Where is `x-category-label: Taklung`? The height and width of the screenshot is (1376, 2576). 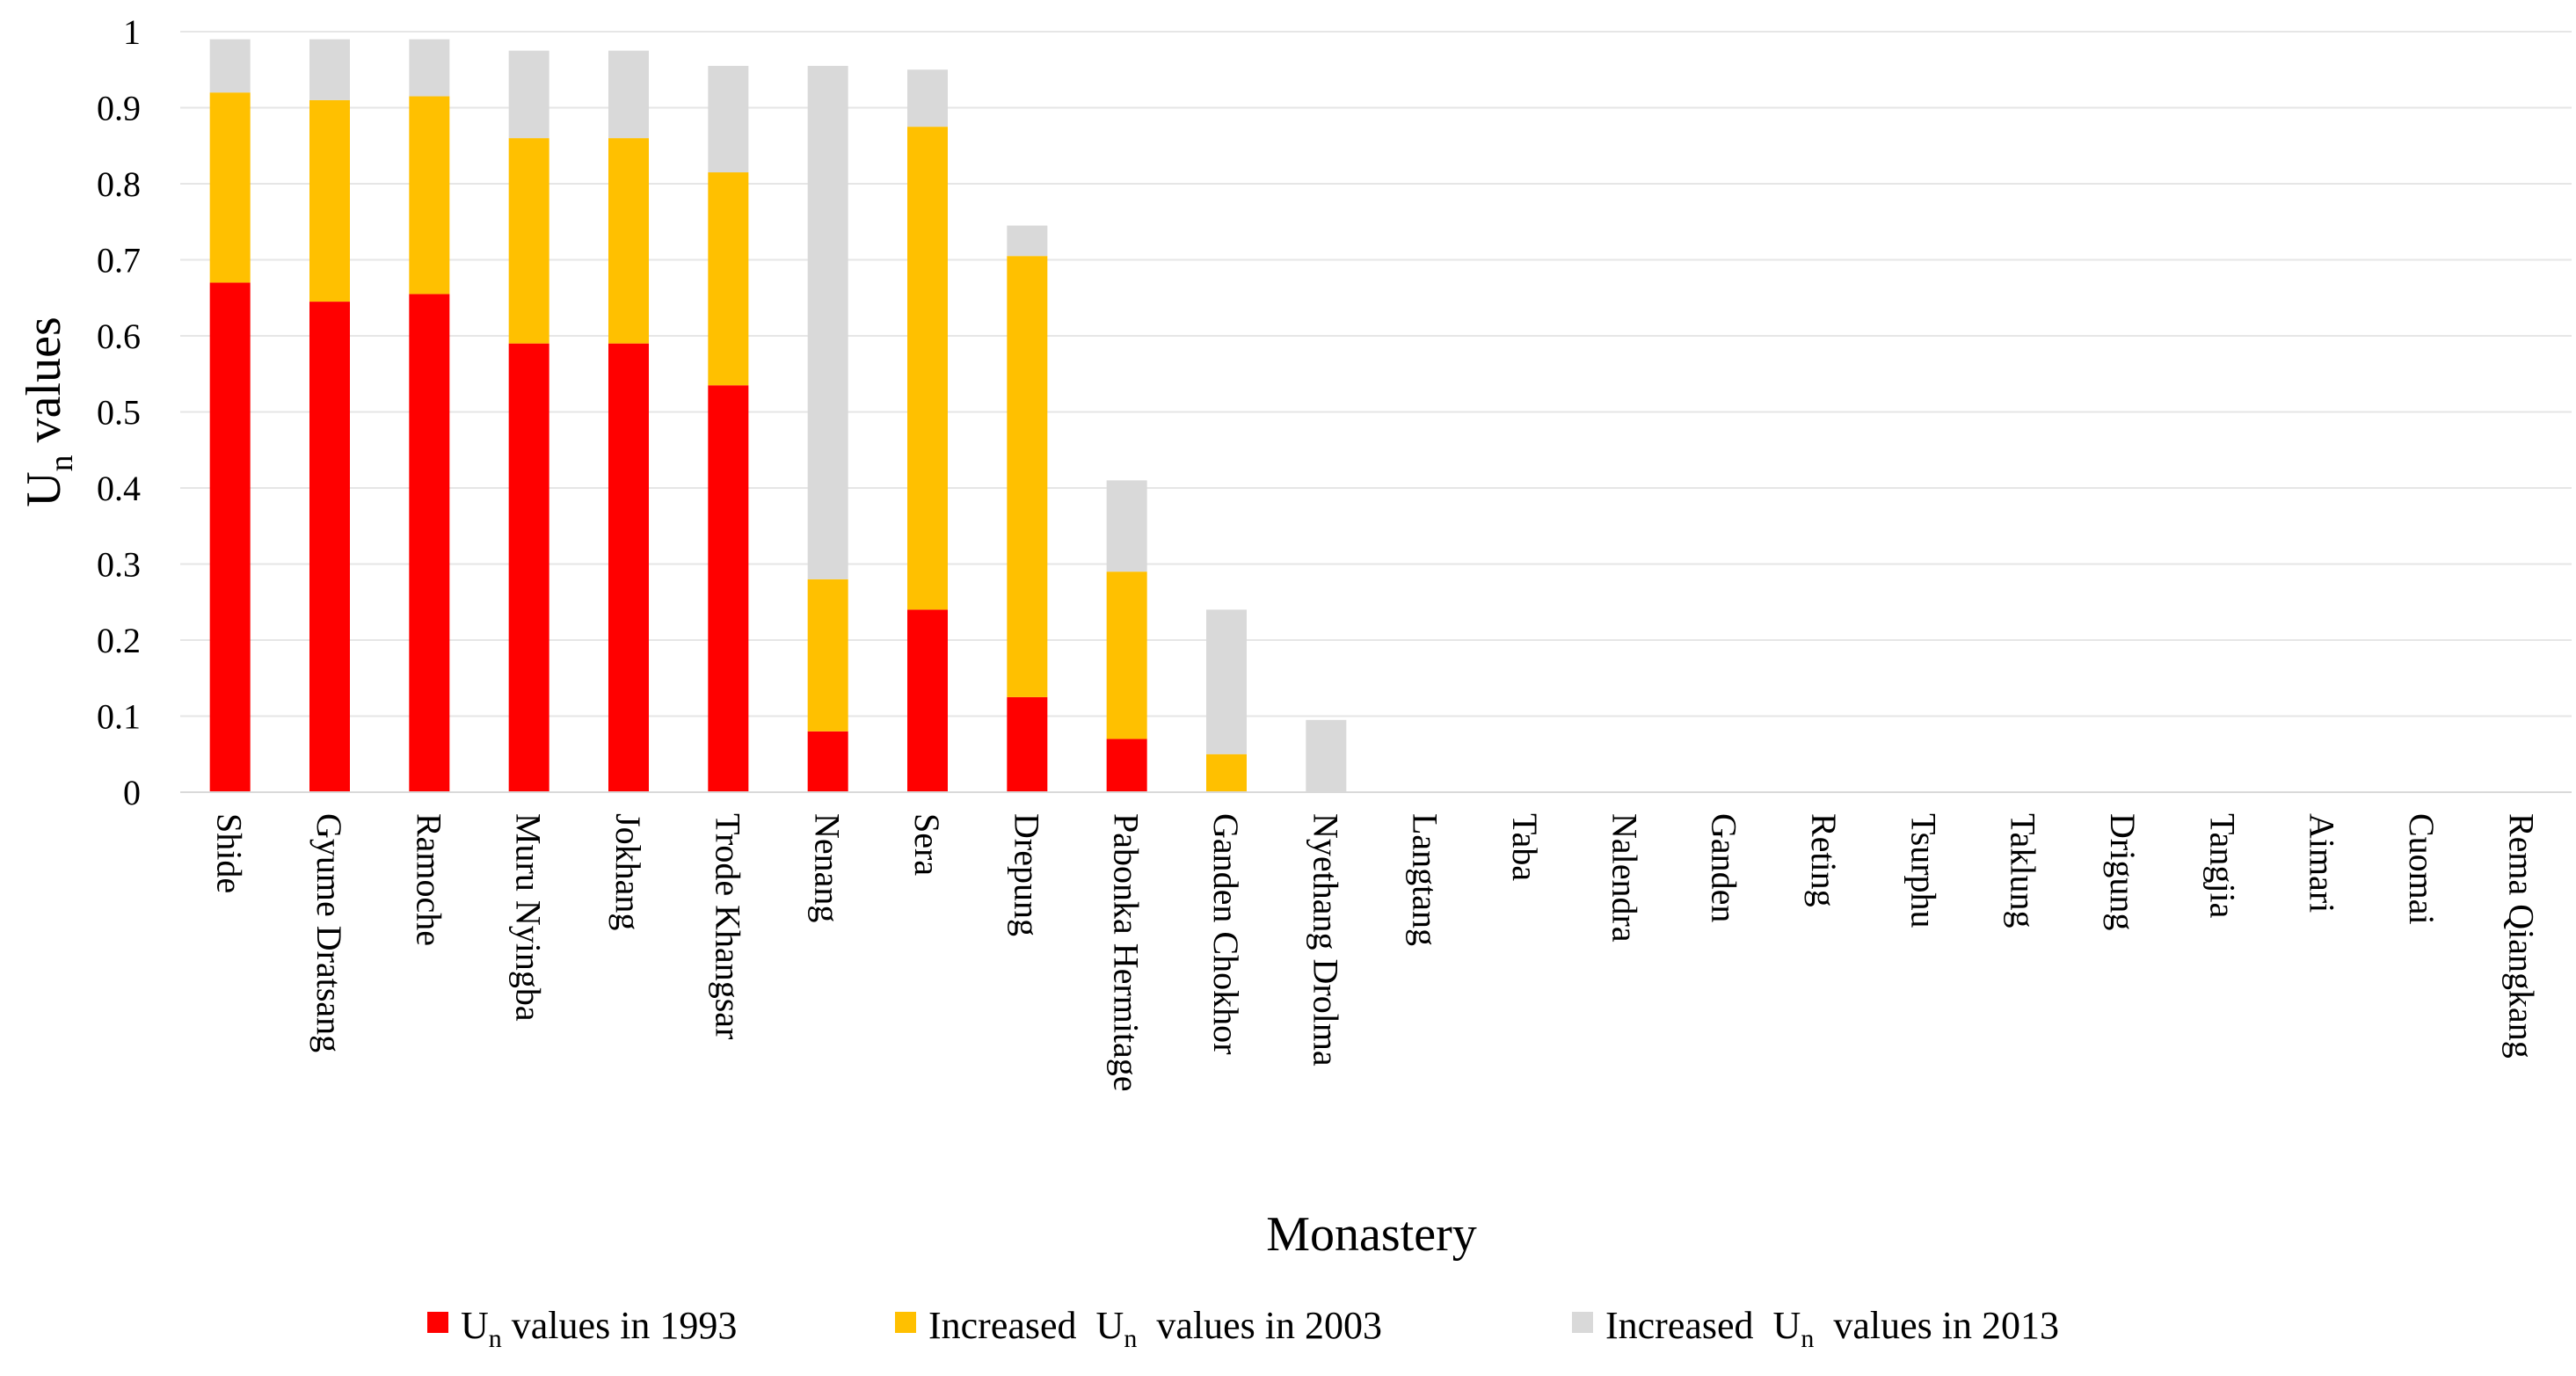
x-category-label: Taklung is located at coordinates (2023, 870).